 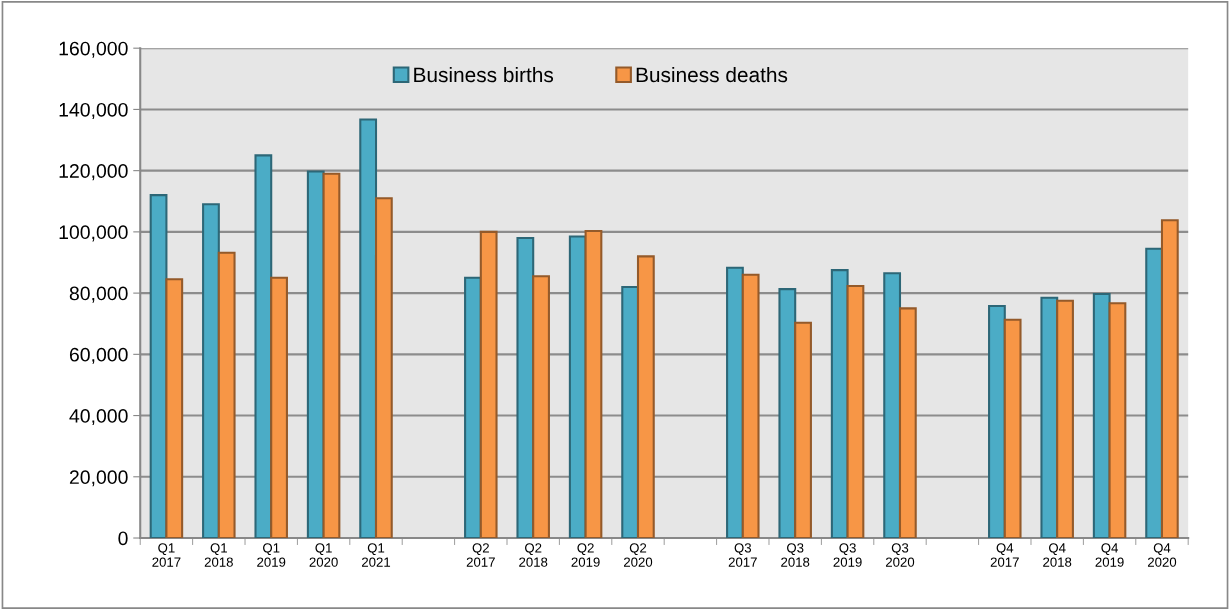 I want to click on x-tick-label: Q4 2020, so click(x=1162, y=555).